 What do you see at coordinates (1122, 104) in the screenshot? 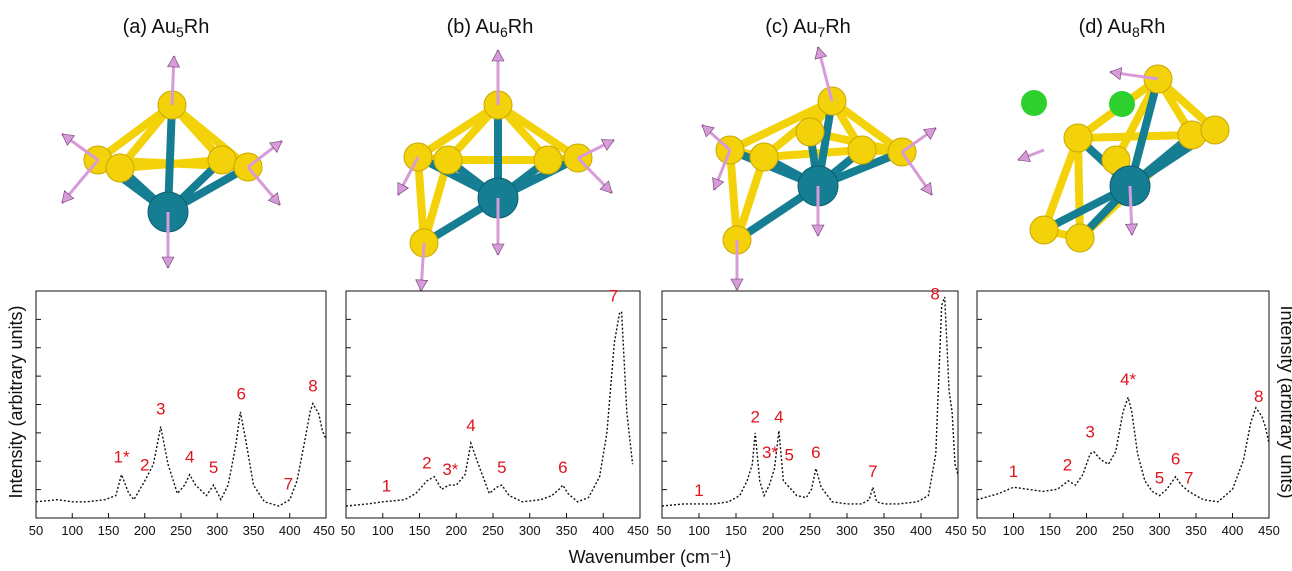
I see `green-atom` at bounding box center [1122, 104].